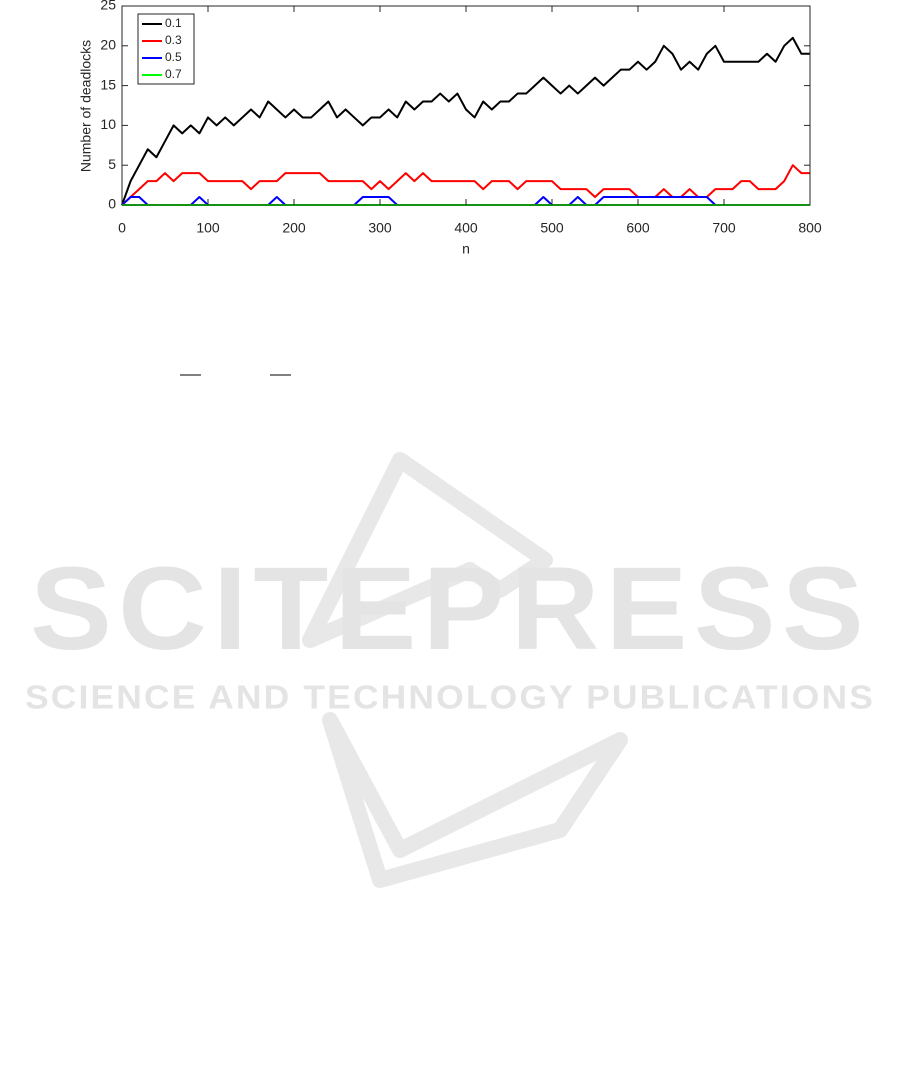 This screenshot has width=901, height=1066. What do you see at coordinates (294, 228) in the screenshot?
I see `x-tick-label: 200` at bounding box center [294, 228].